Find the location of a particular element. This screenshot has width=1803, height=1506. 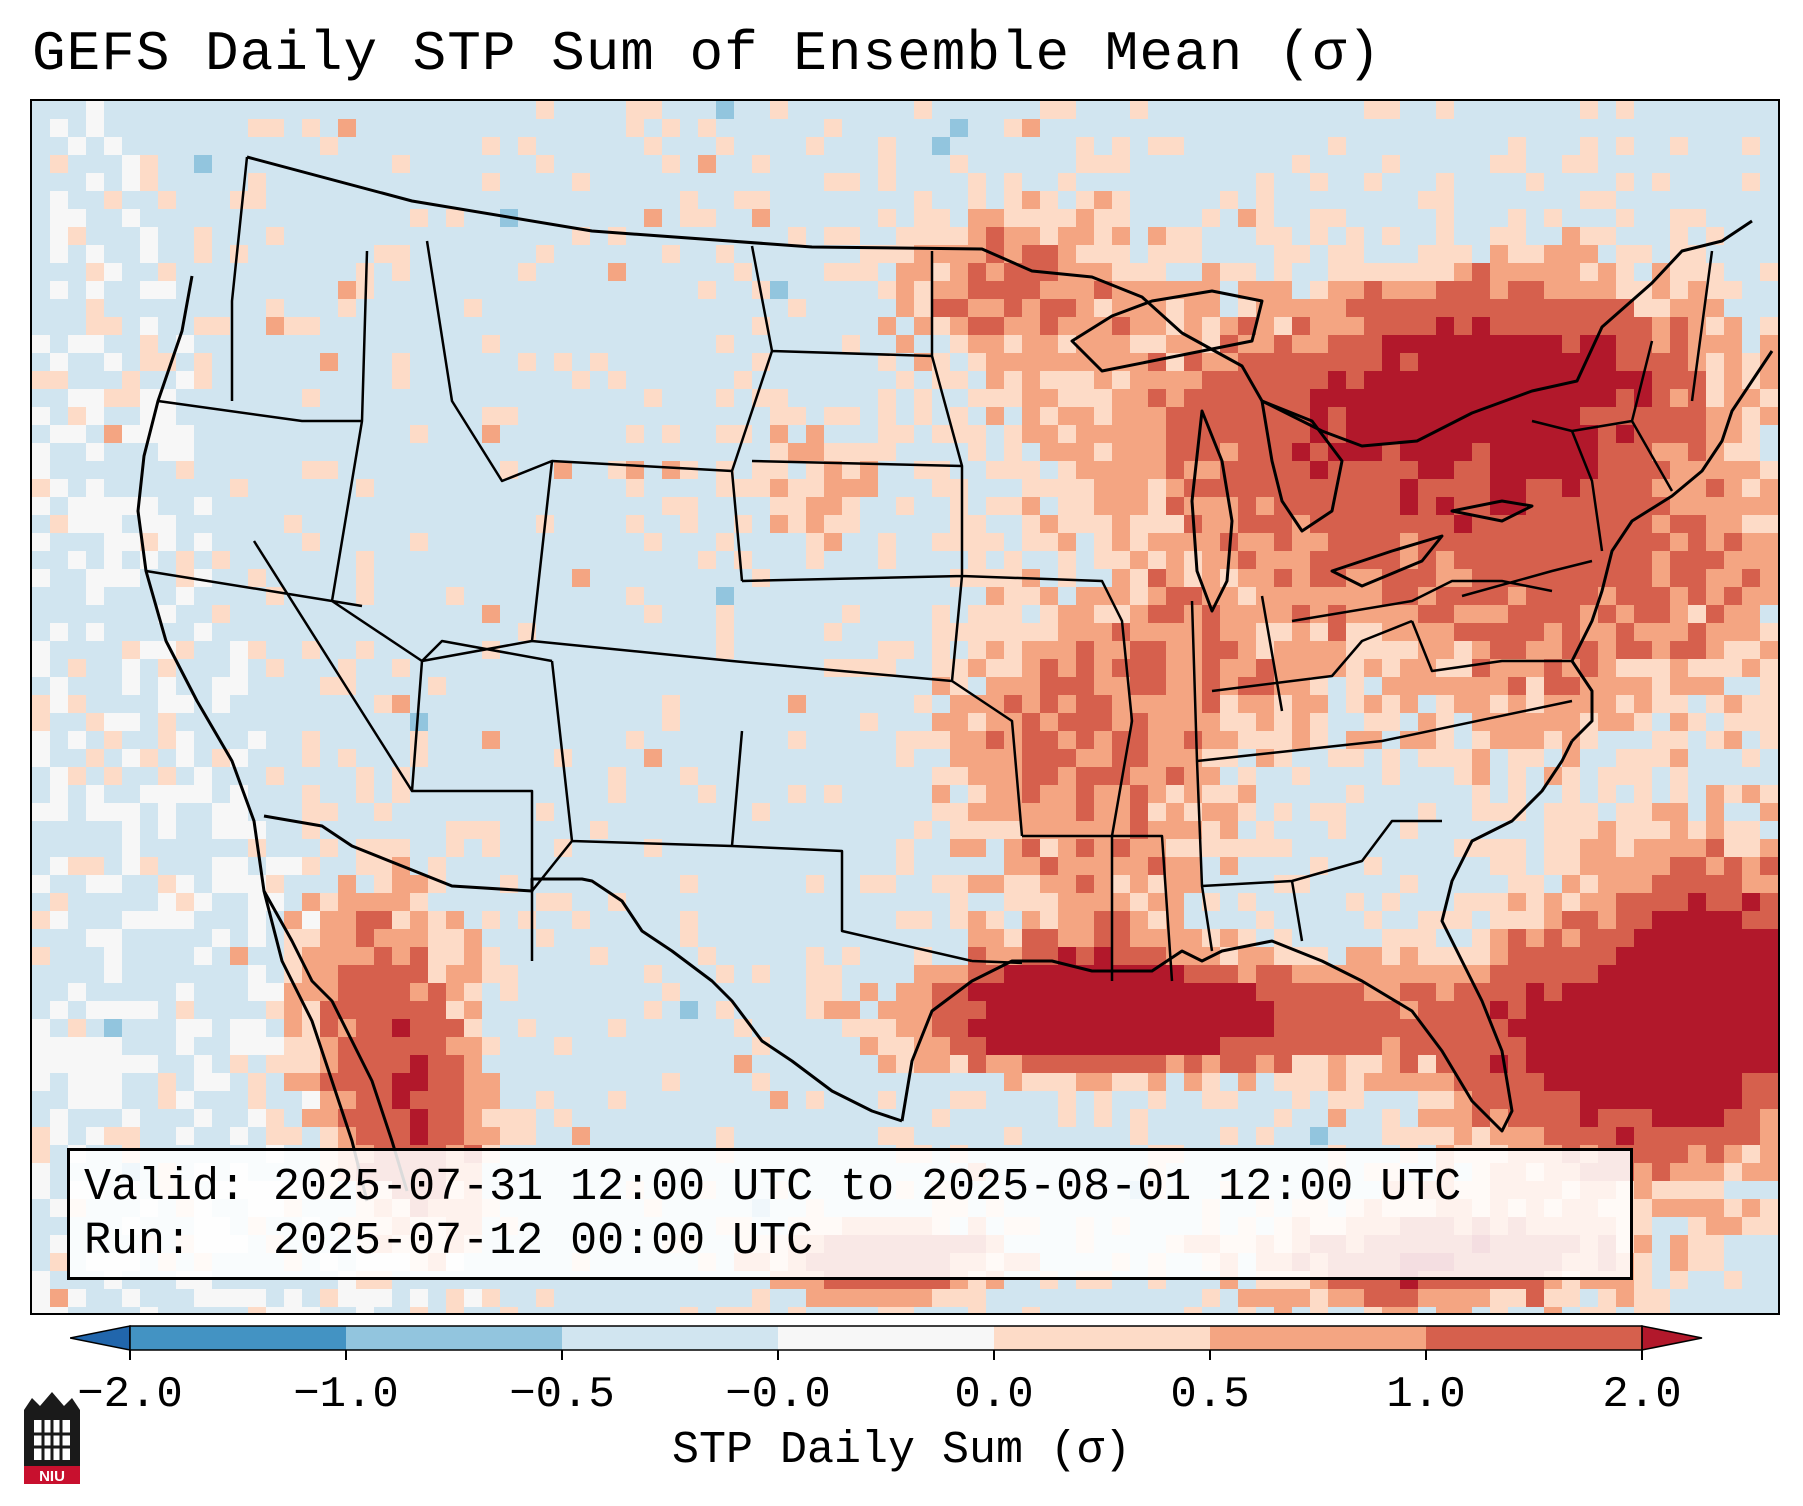

colorbar-bin is located at coordinates (454, 1338).